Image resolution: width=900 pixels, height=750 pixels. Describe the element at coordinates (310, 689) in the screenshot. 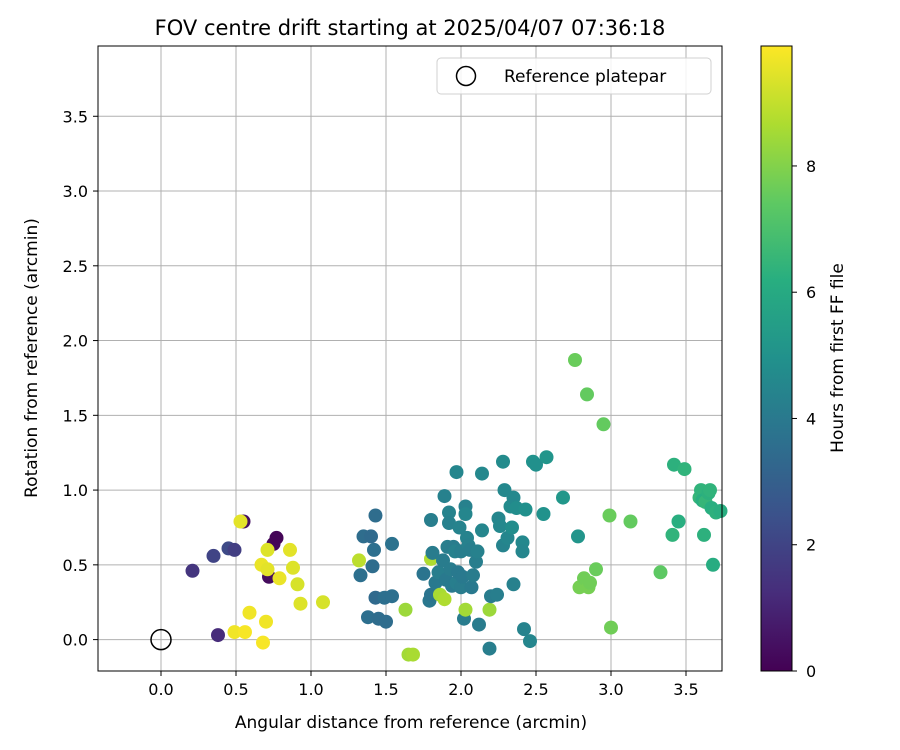

I see `x-tick-label: 1.0` at that location.